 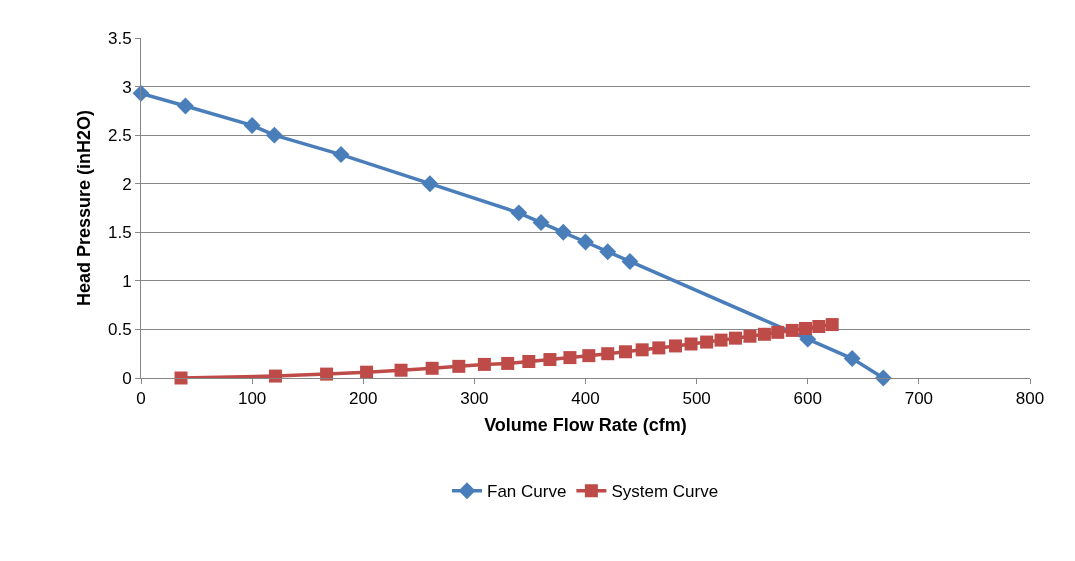 I want to click on x-tick-label: 800, so click(x=1030, y=399).